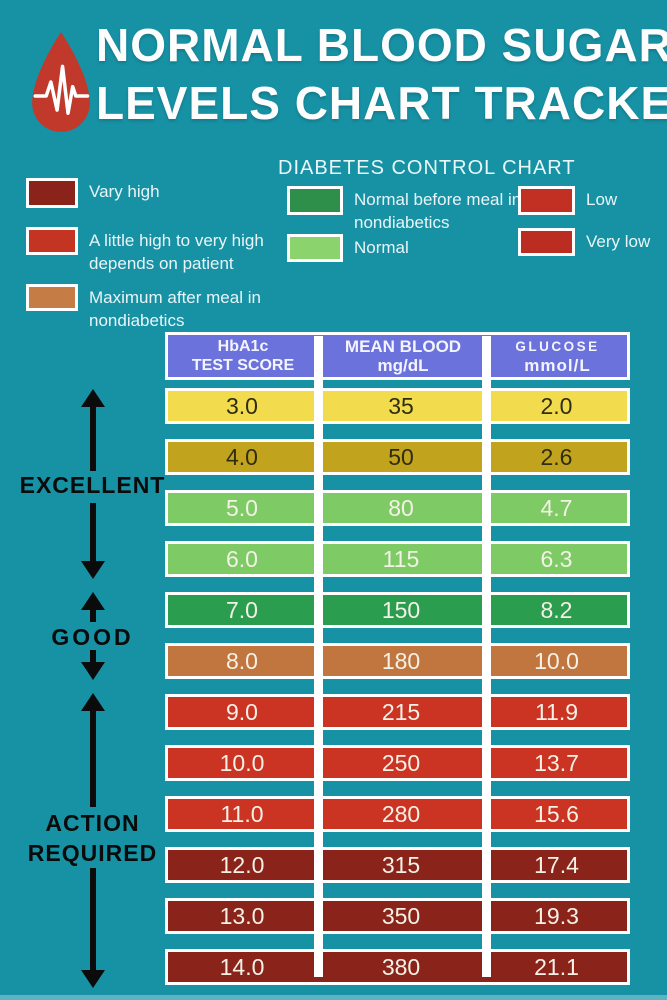 The image size is (667, 1000). I want to click on table-cell-hba1c: 8.0, so click(242, 660).